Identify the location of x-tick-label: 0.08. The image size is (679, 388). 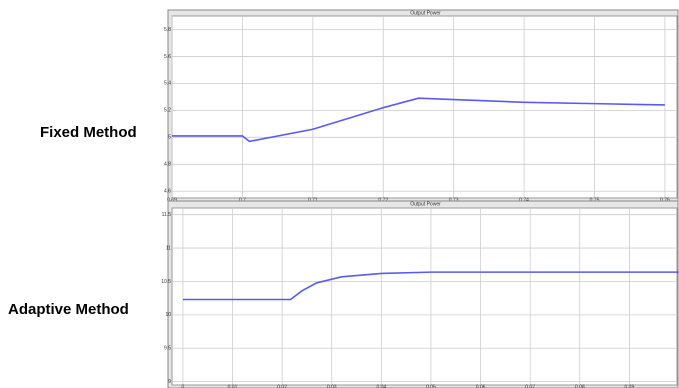
(580, 386).